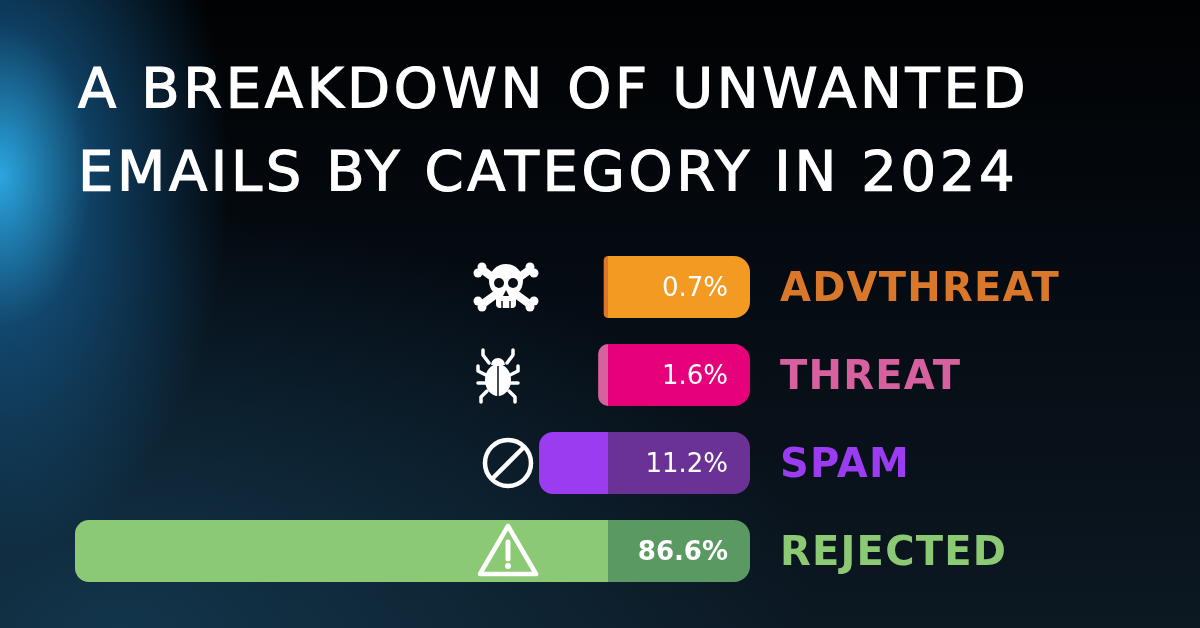 This screenshot has width=1200, height=628. I want to click on y-tick-label: THREAT, so click(871, 375).